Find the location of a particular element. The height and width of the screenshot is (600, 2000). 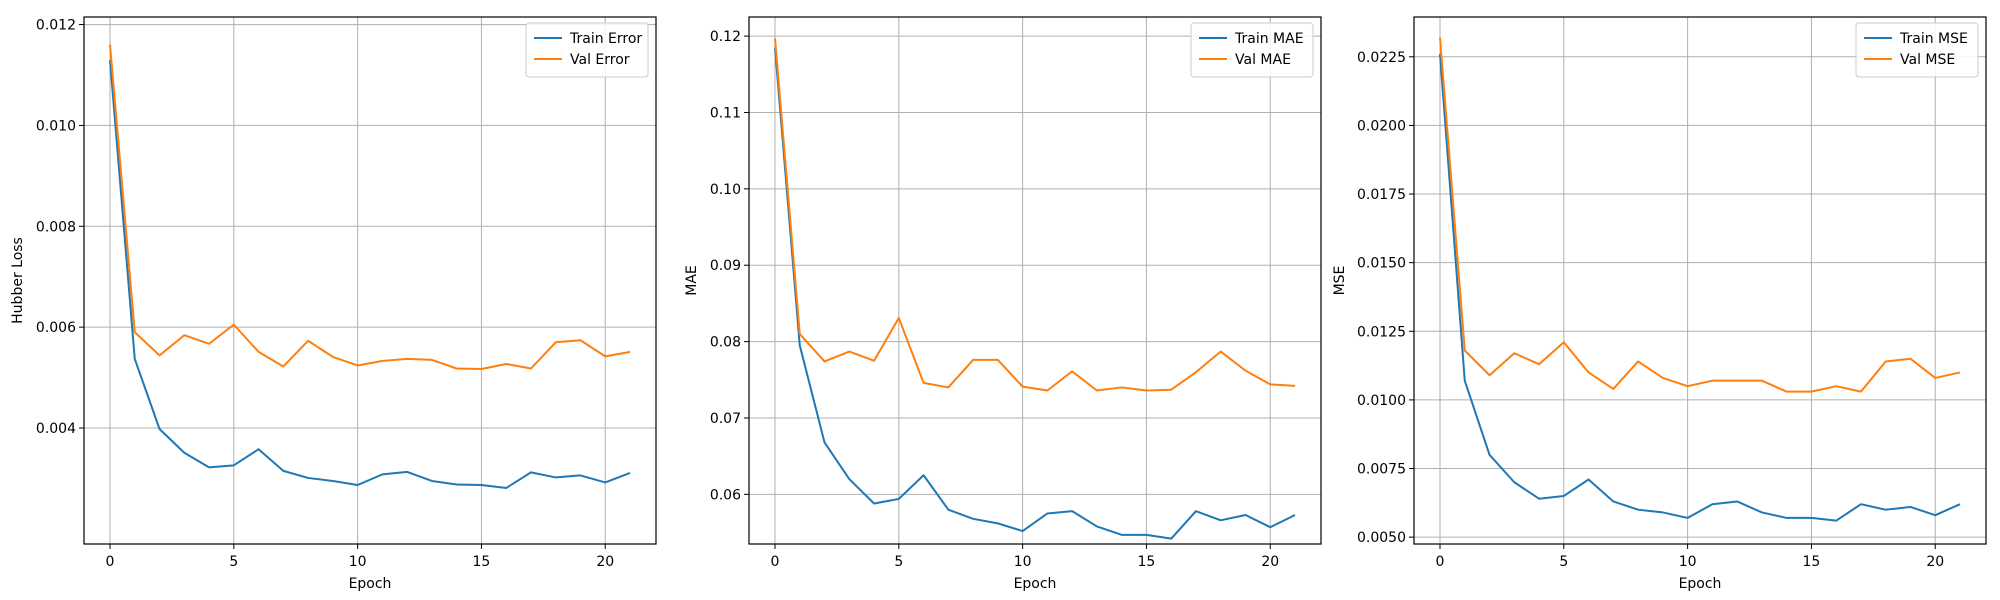

legend-label-val-error: Val Error is located at coordinates (600, 60).